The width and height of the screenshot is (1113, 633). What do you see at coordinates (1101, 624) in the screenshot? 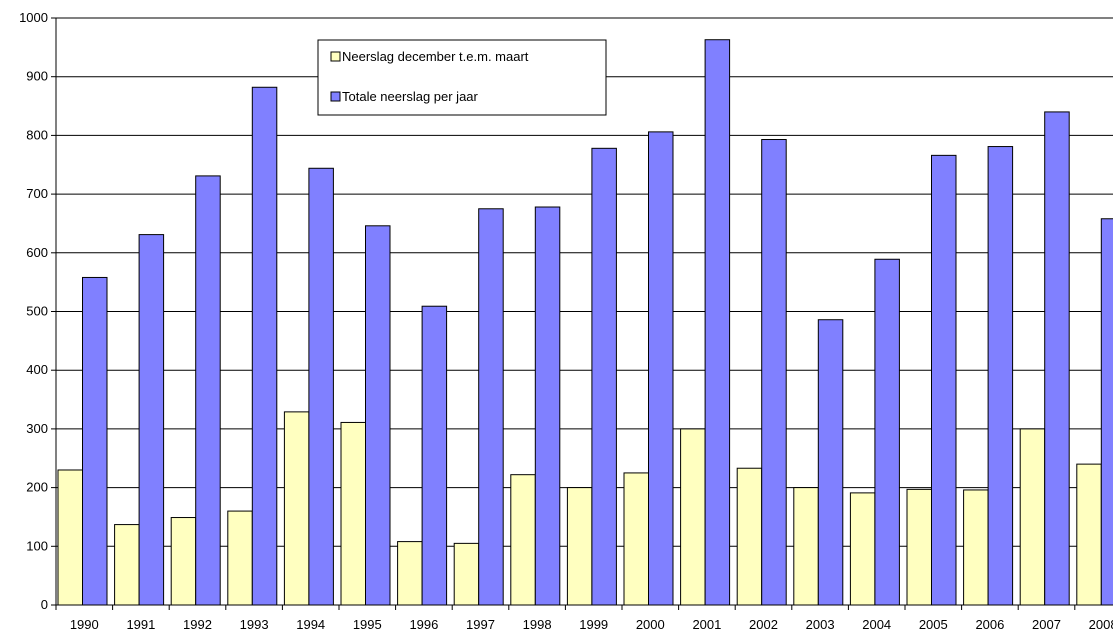
I see `x-tick-label-2008: 2008` at bounding box center [1101, 624].